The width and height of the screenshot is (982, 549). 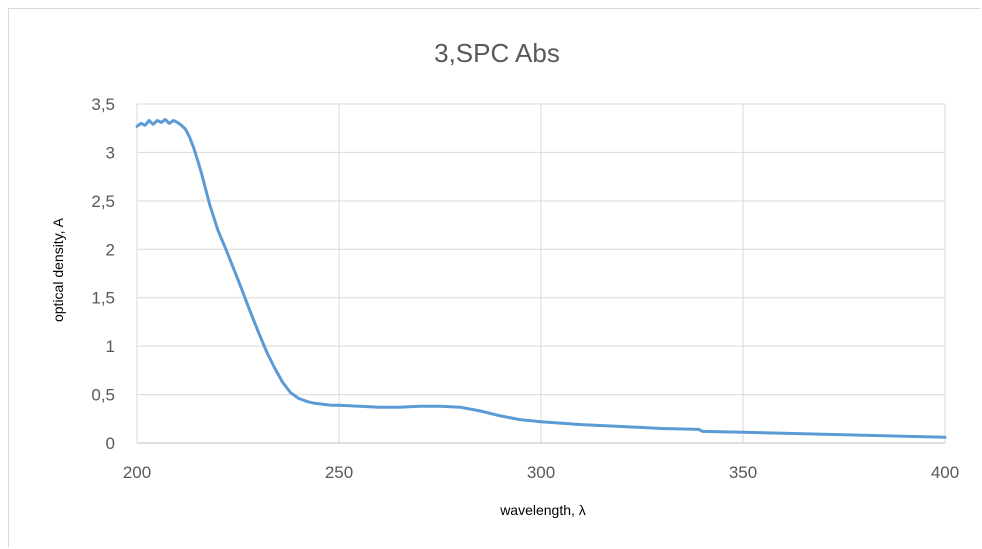 What do you see at coordinates (497, 53) in the screenshot?
I see `chart-title: 3,SPC Abs` at bounding box center [497, 53].